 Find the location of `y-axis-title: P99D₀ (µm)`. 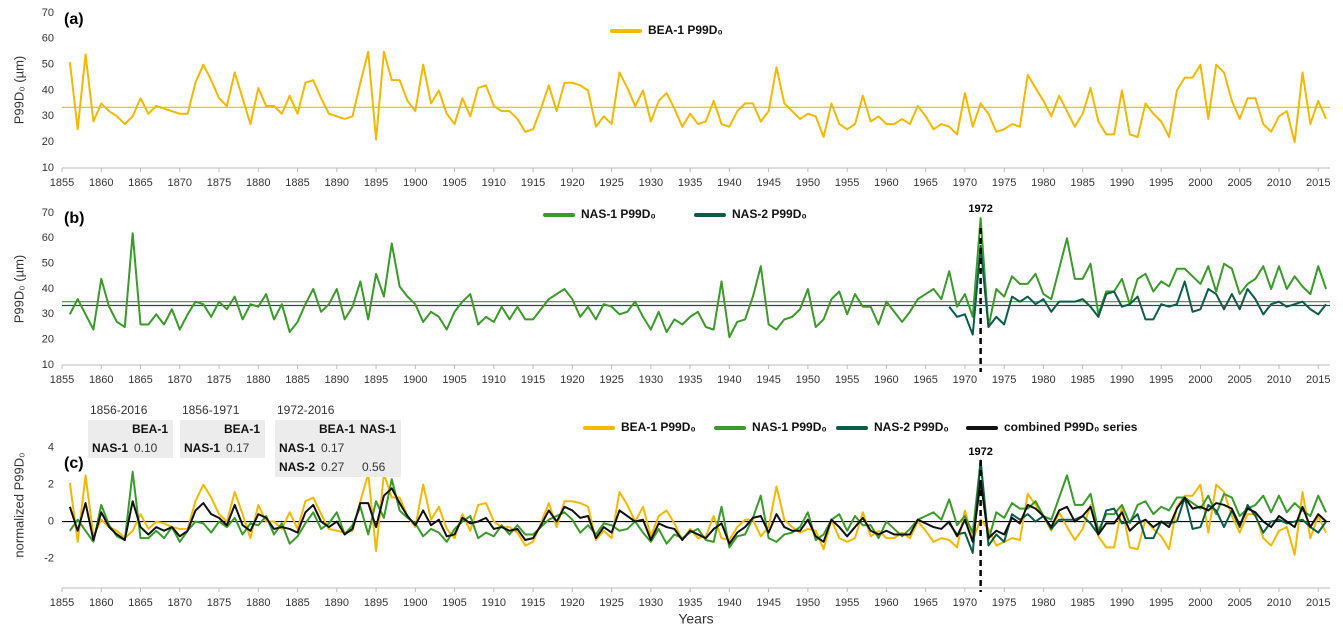

y-axis-title: P99D₀ (µm) is located at coordinates (18, 289).